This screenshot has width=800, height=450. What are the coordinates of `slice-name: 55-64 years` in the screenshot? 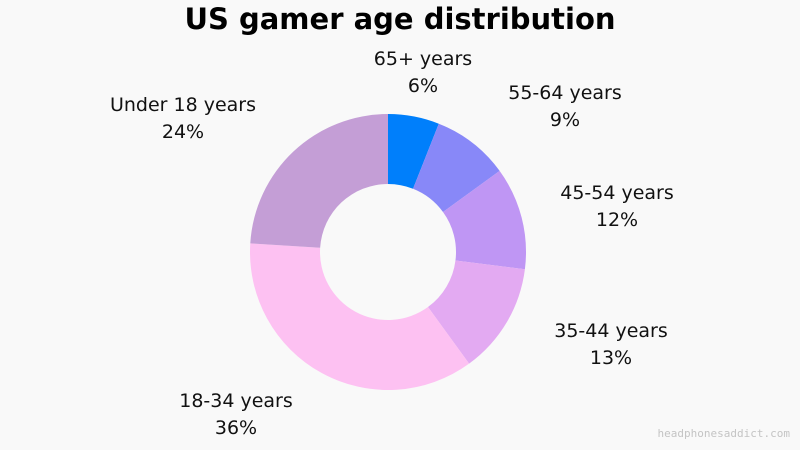 It's located at (565, 93).